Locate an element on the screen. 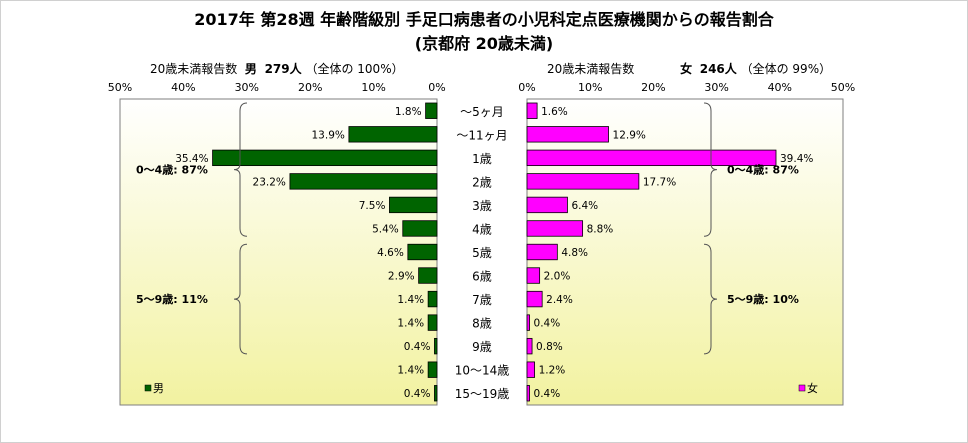 The height and width of the screenshot is (443, 968). left-header: 20歳未満報告数 男 279人 （全体の 100%） is located at coordinates (277, 68).